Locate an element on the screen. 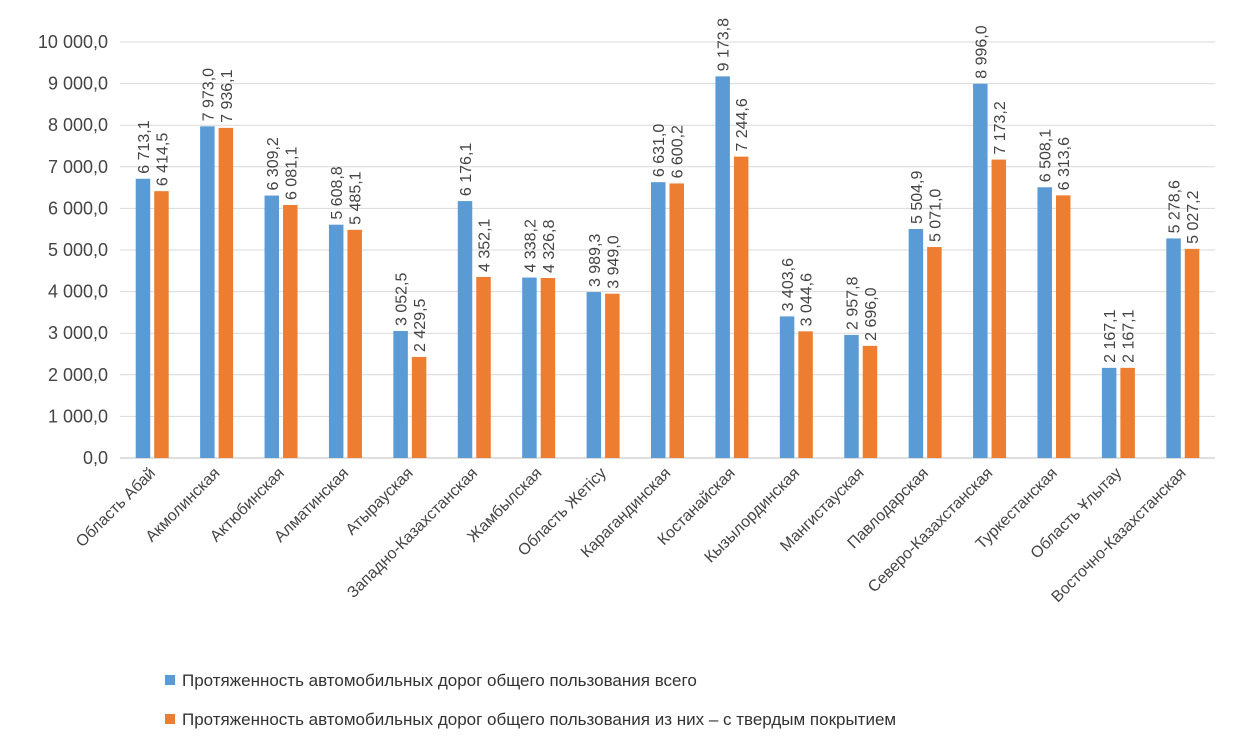 The height and width of the screenshot is (751, 1243). y-tick-label: 3 000,0 is located at coordinates (78, 333).